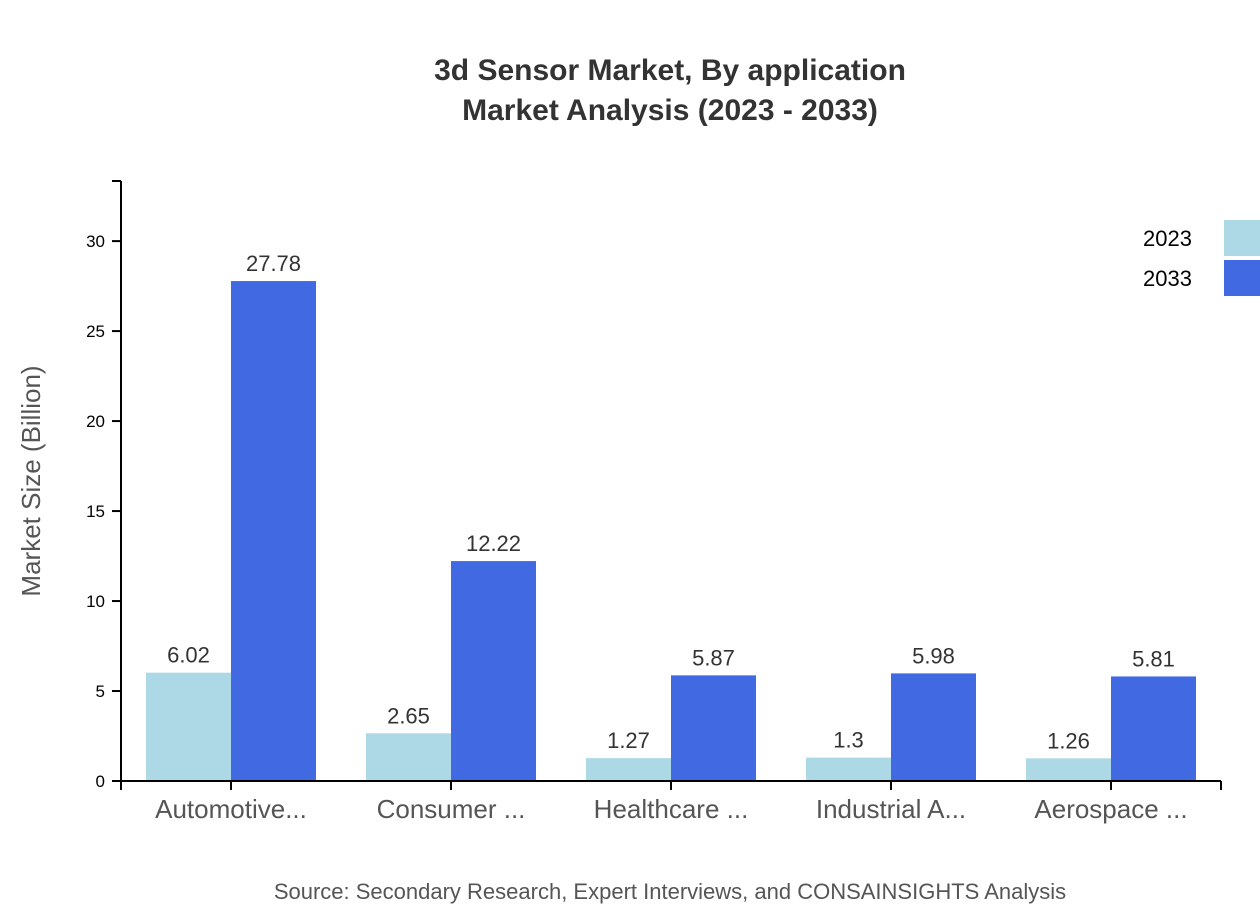 The height and width of the screenshot is (920, 1260). I want to click on data-label-2023-4: 1.26, so click(1068, 740).